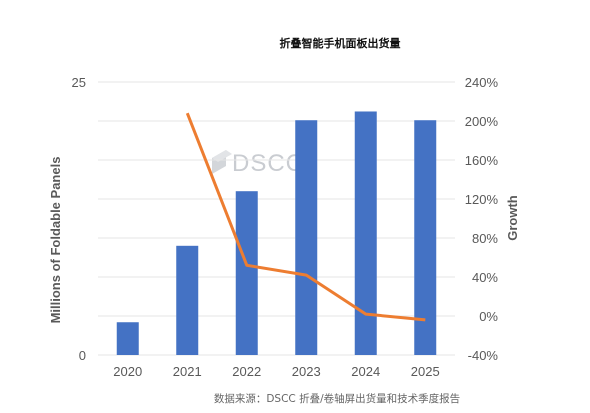  What do you see at coordinates (222, 156) in the screenshot?
I see `logo-facet` at bounding box center [222, 156].